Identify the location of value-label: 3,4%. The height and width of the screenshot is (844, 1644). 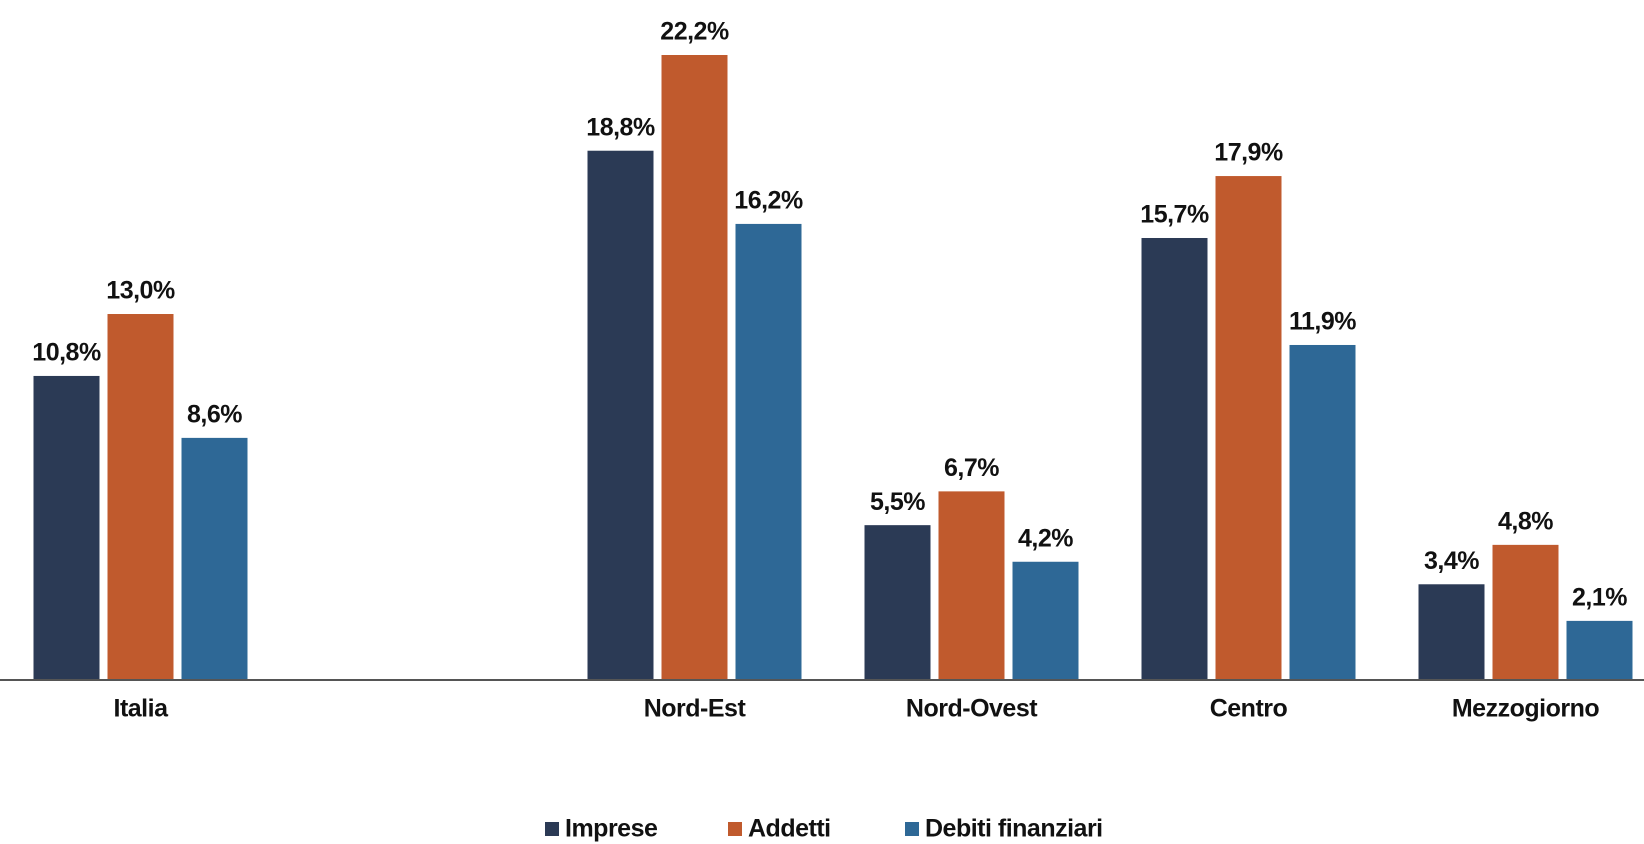
(1451, 561).